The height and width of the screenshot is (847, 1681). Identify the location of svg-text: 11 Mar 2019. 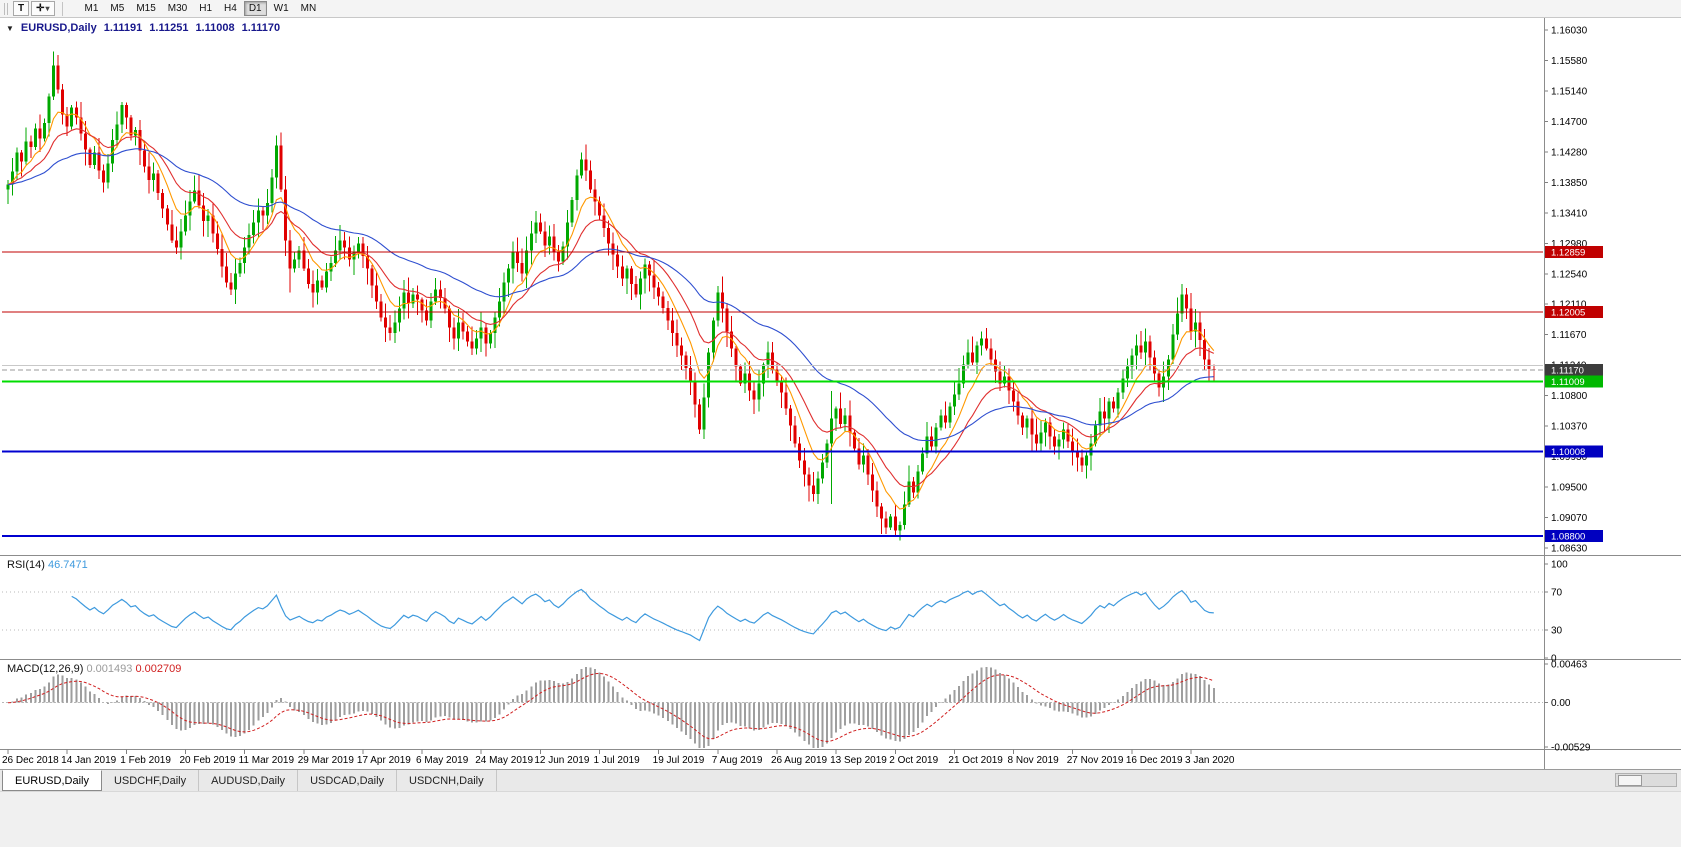
(267, 760).